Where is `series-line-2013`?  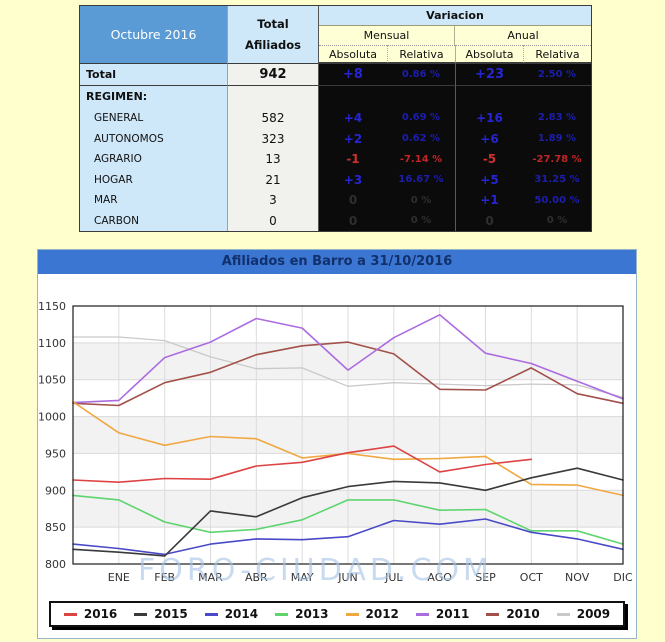
series-line-2013 is located at coordinates (348, 519).